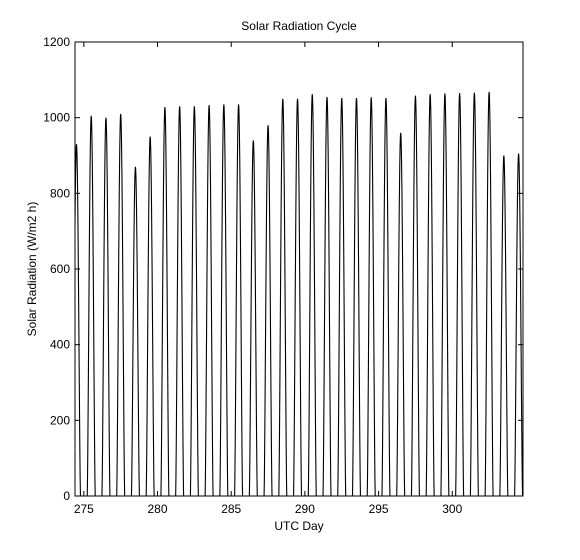  What do you see at coordinates (60, 420) in the screenshot?
I see `y-tick-label: 200` at bounding box center [60, 420].